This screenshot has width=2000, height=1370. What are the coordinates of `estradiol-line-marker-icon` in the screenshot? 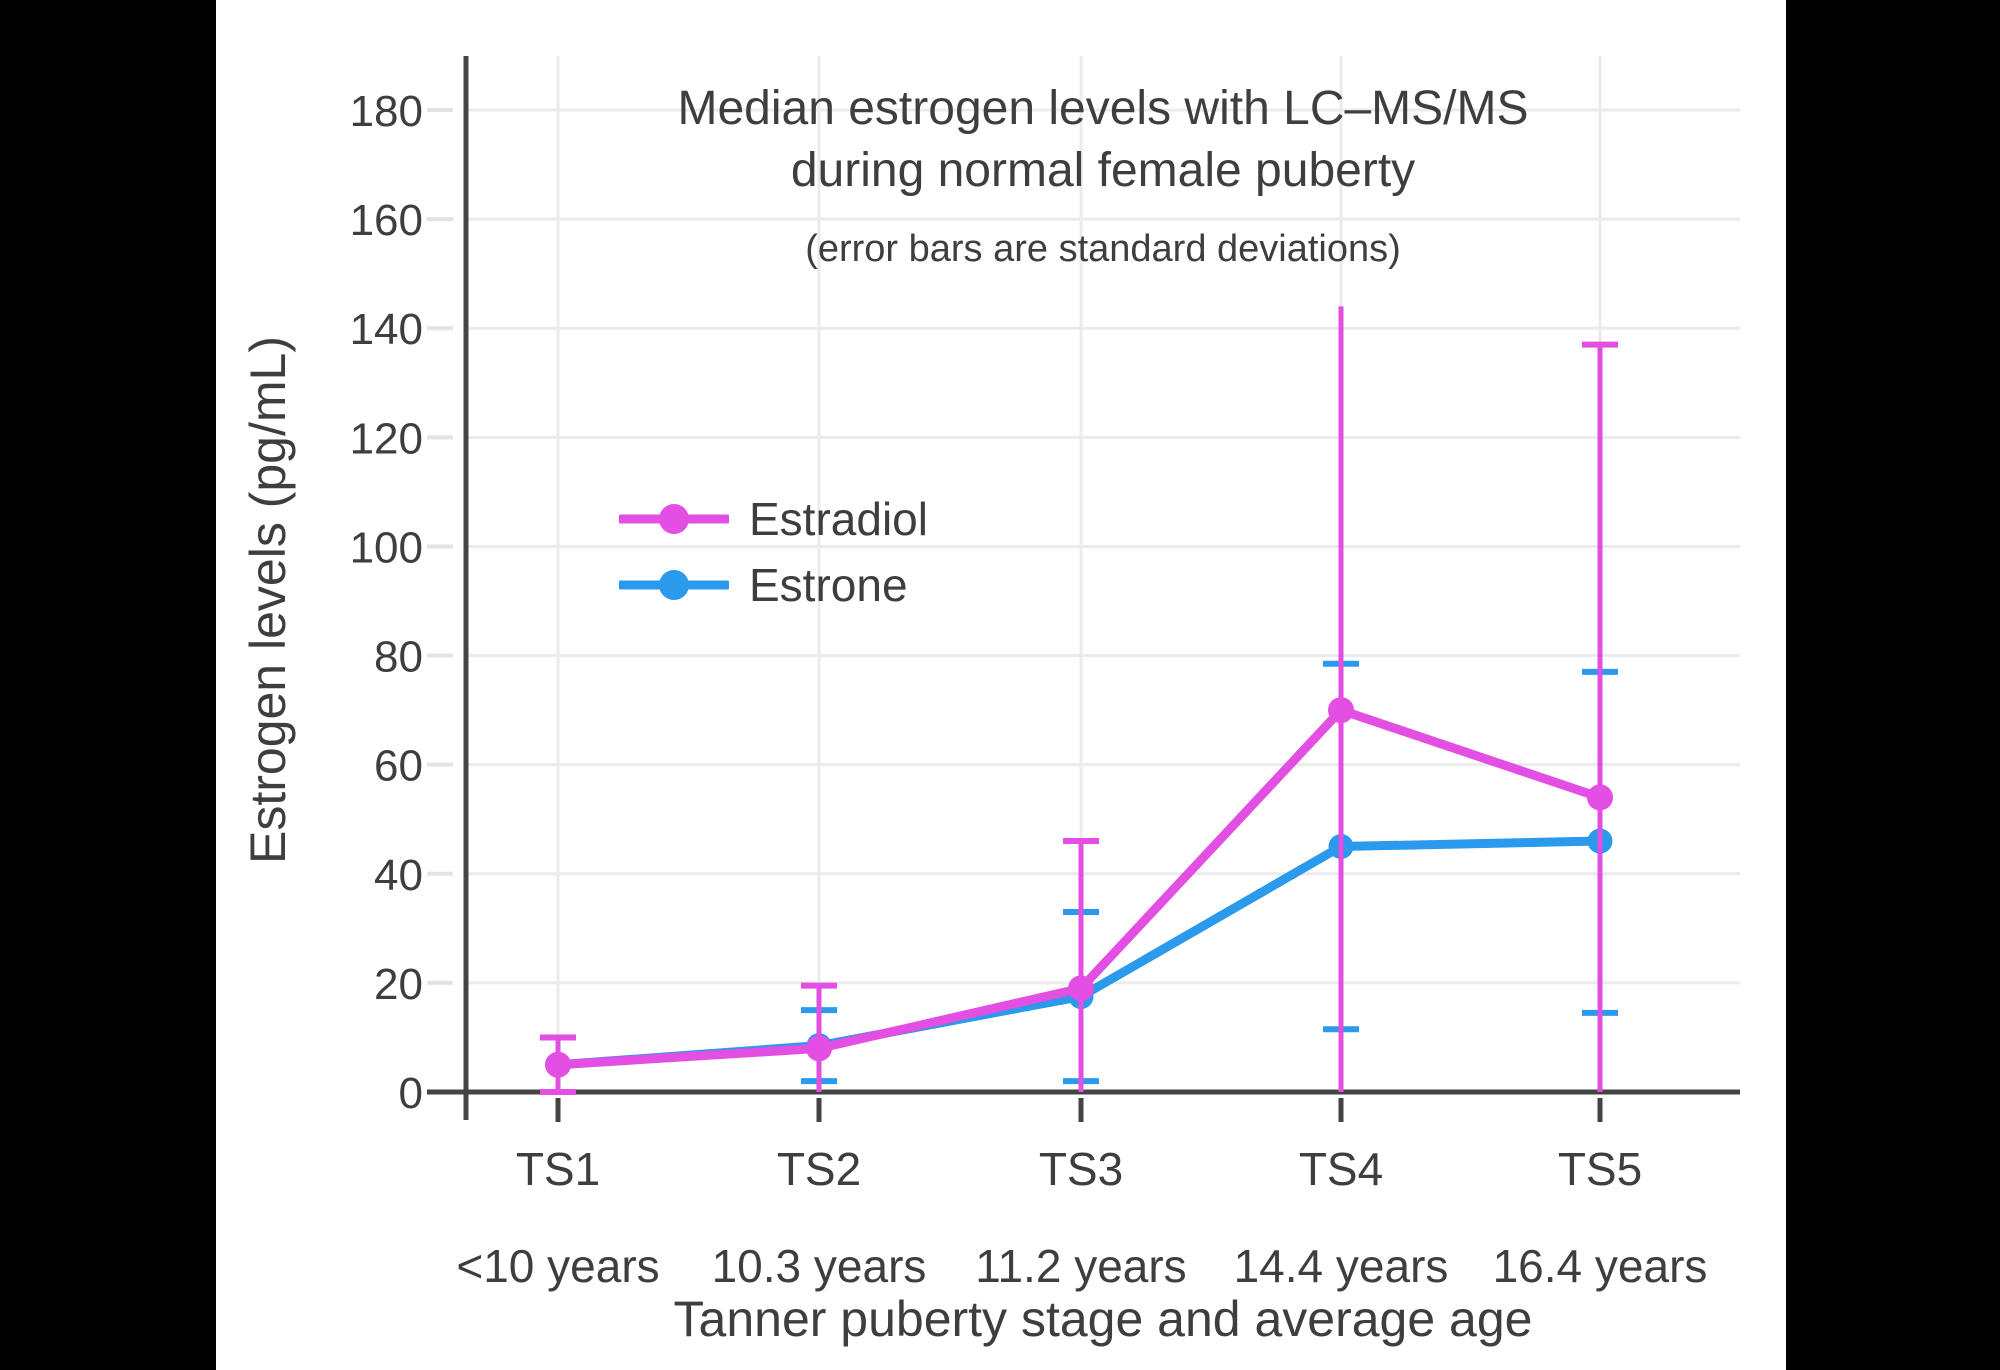 It's located at (674, 519).